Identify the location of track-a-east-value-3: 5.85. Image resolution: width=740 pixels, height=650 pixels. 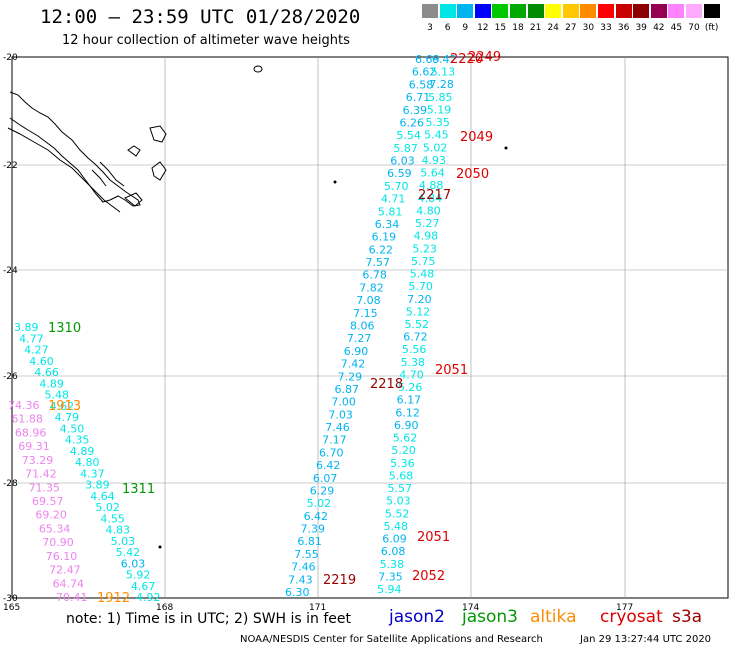
(440, 97).